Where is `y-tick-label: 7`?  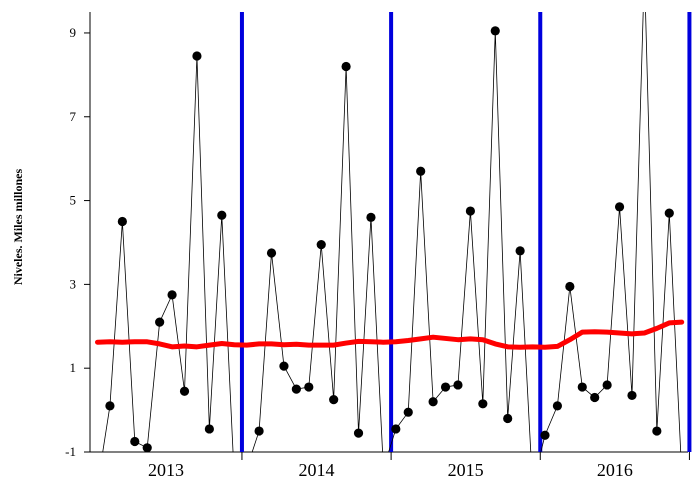 y-tick-label: 7 is located at coordinates (73, 116).